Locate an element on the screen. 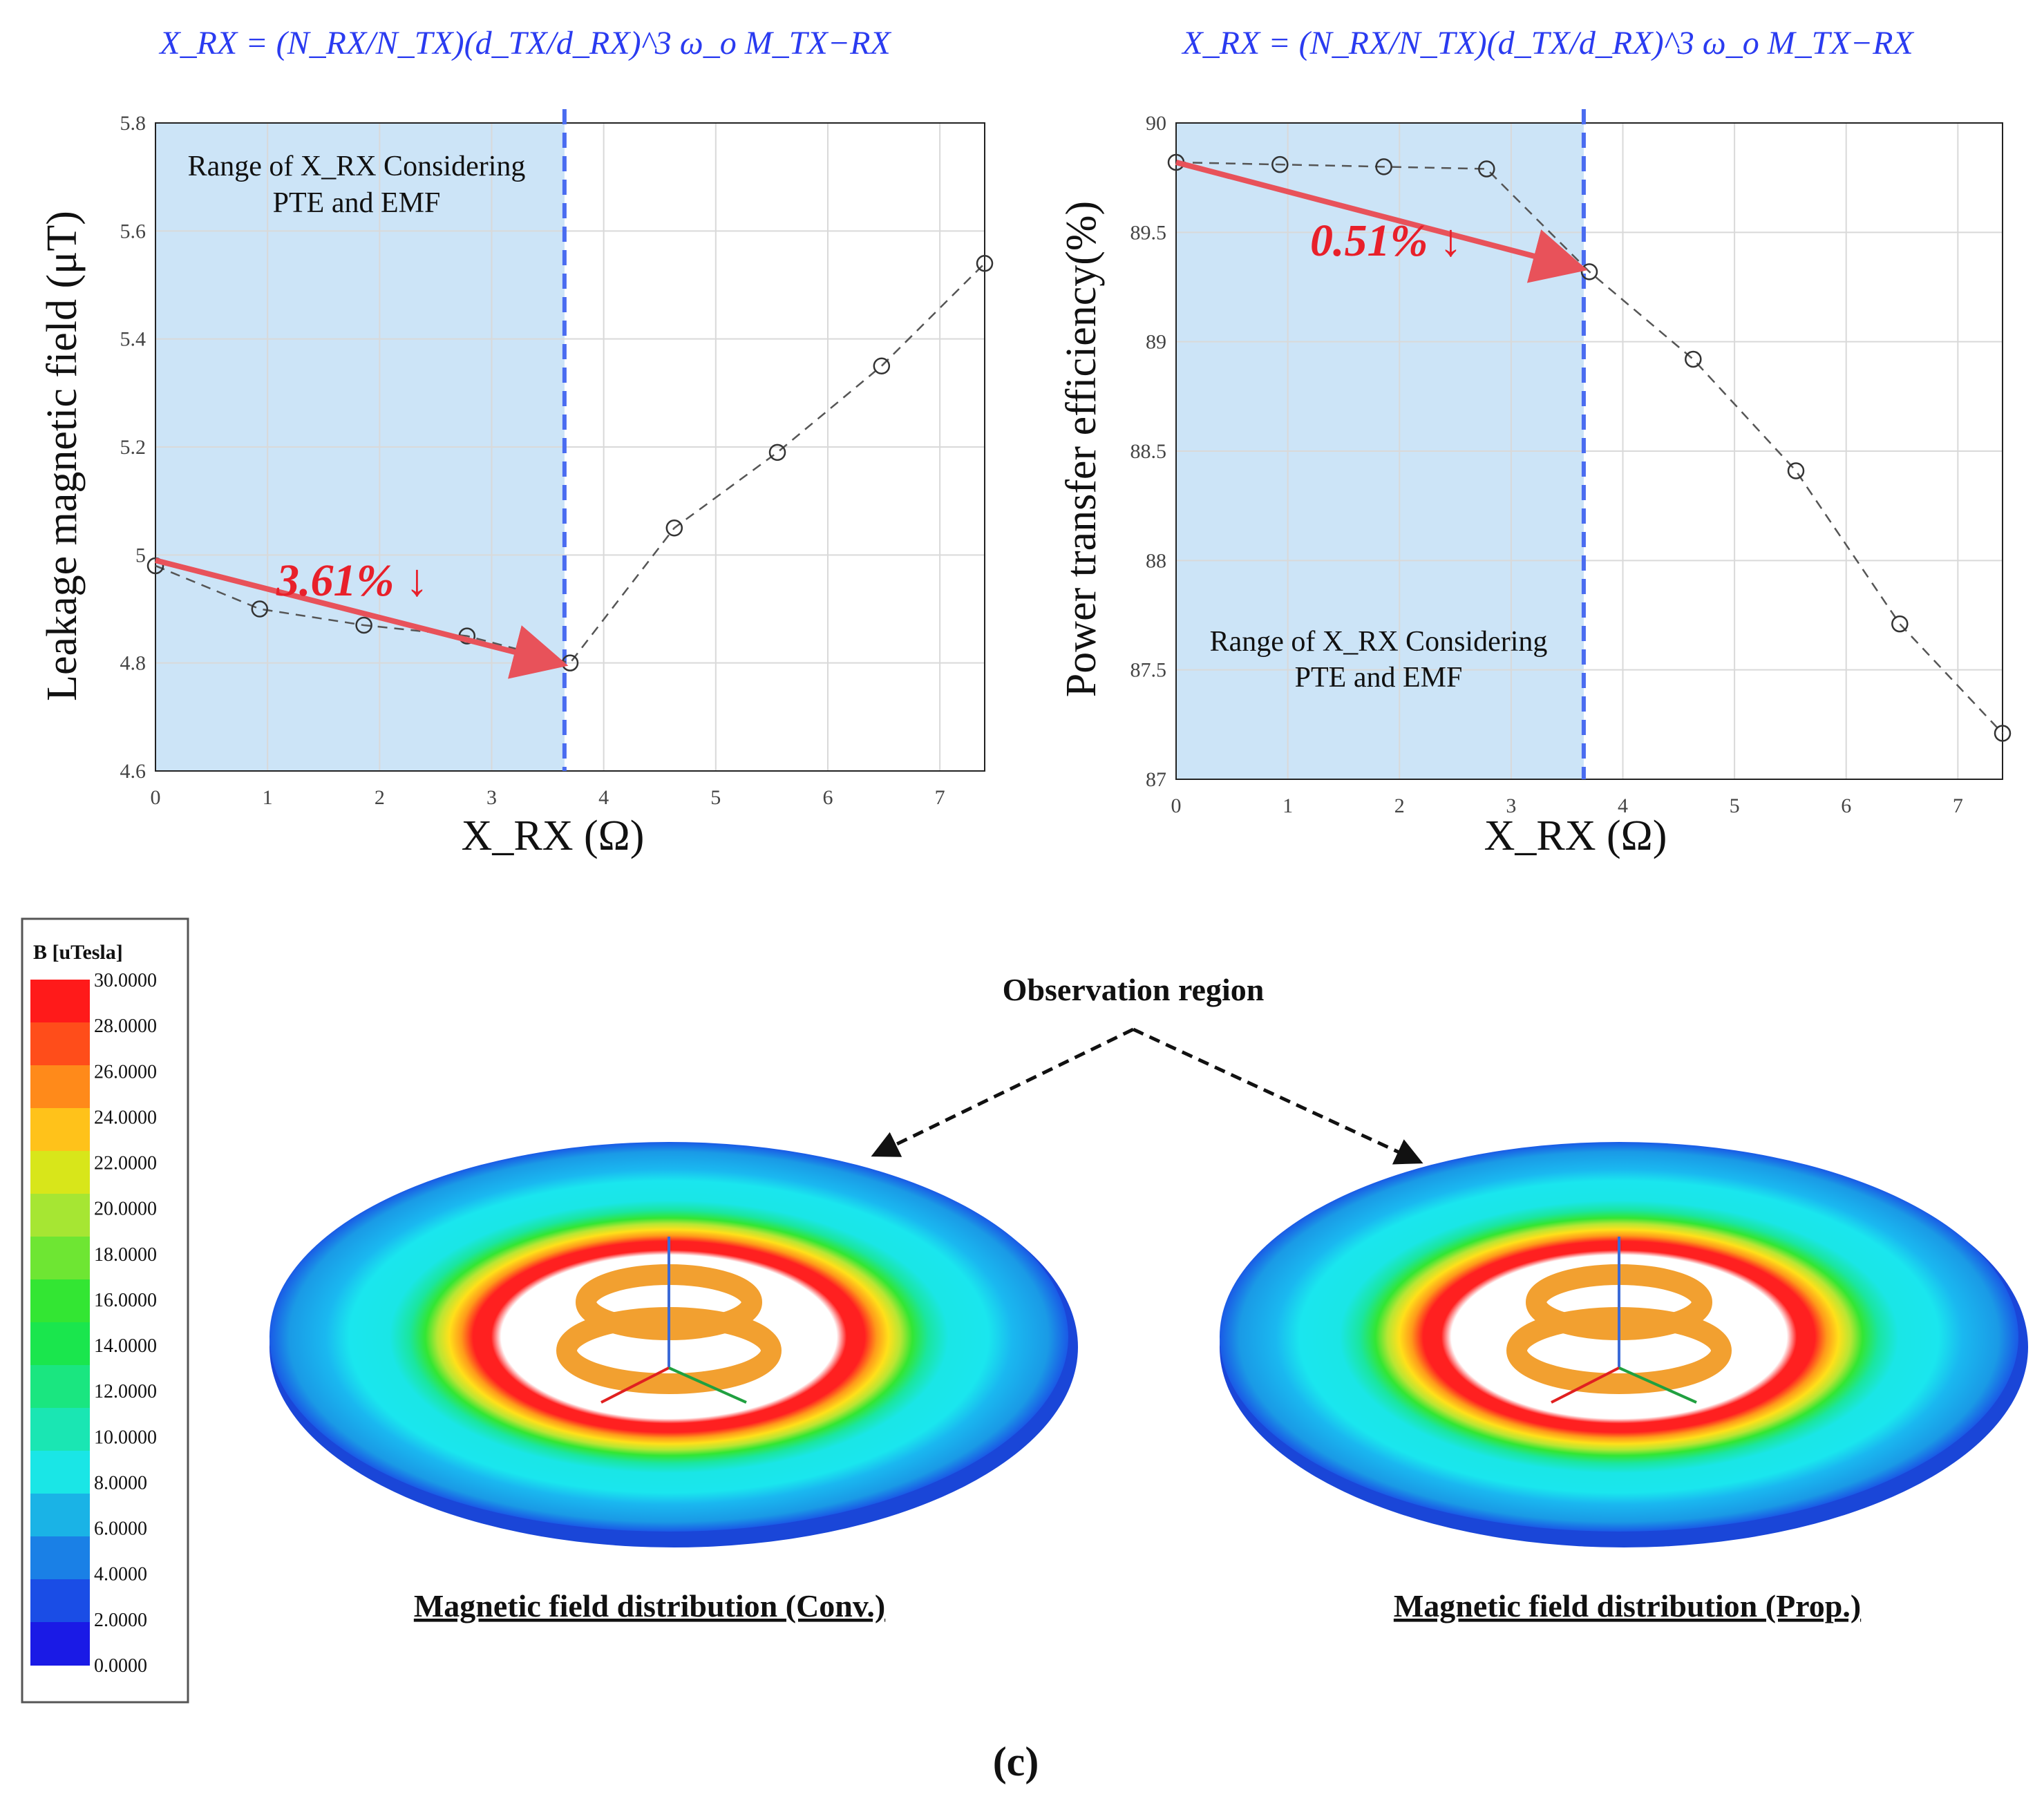 The height and width of the screenshot is (1801, 2044). y-axis-label: Leakage magnetic field (μT) is located at coordinates (62, 456).